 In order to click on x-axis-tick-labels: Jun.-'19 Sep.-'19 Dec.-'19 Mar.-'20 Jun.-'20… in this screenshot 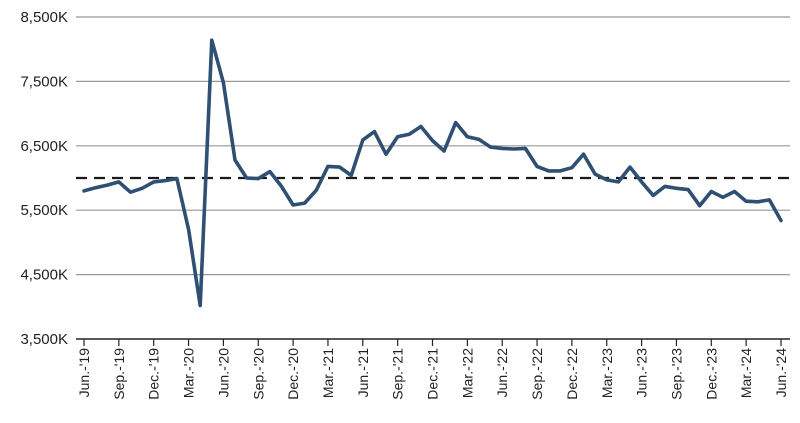, I will do `click(432, 374)`.